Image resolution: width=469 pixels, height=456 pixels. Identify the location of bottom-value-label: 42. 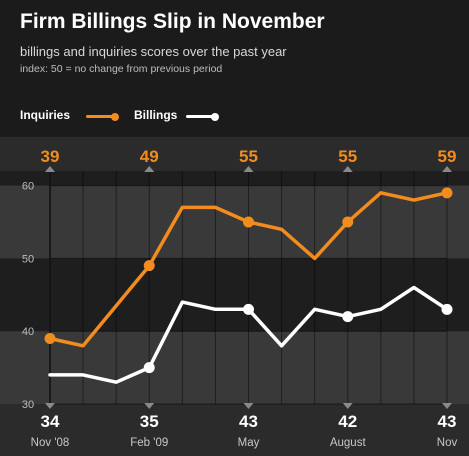
(347, 421).